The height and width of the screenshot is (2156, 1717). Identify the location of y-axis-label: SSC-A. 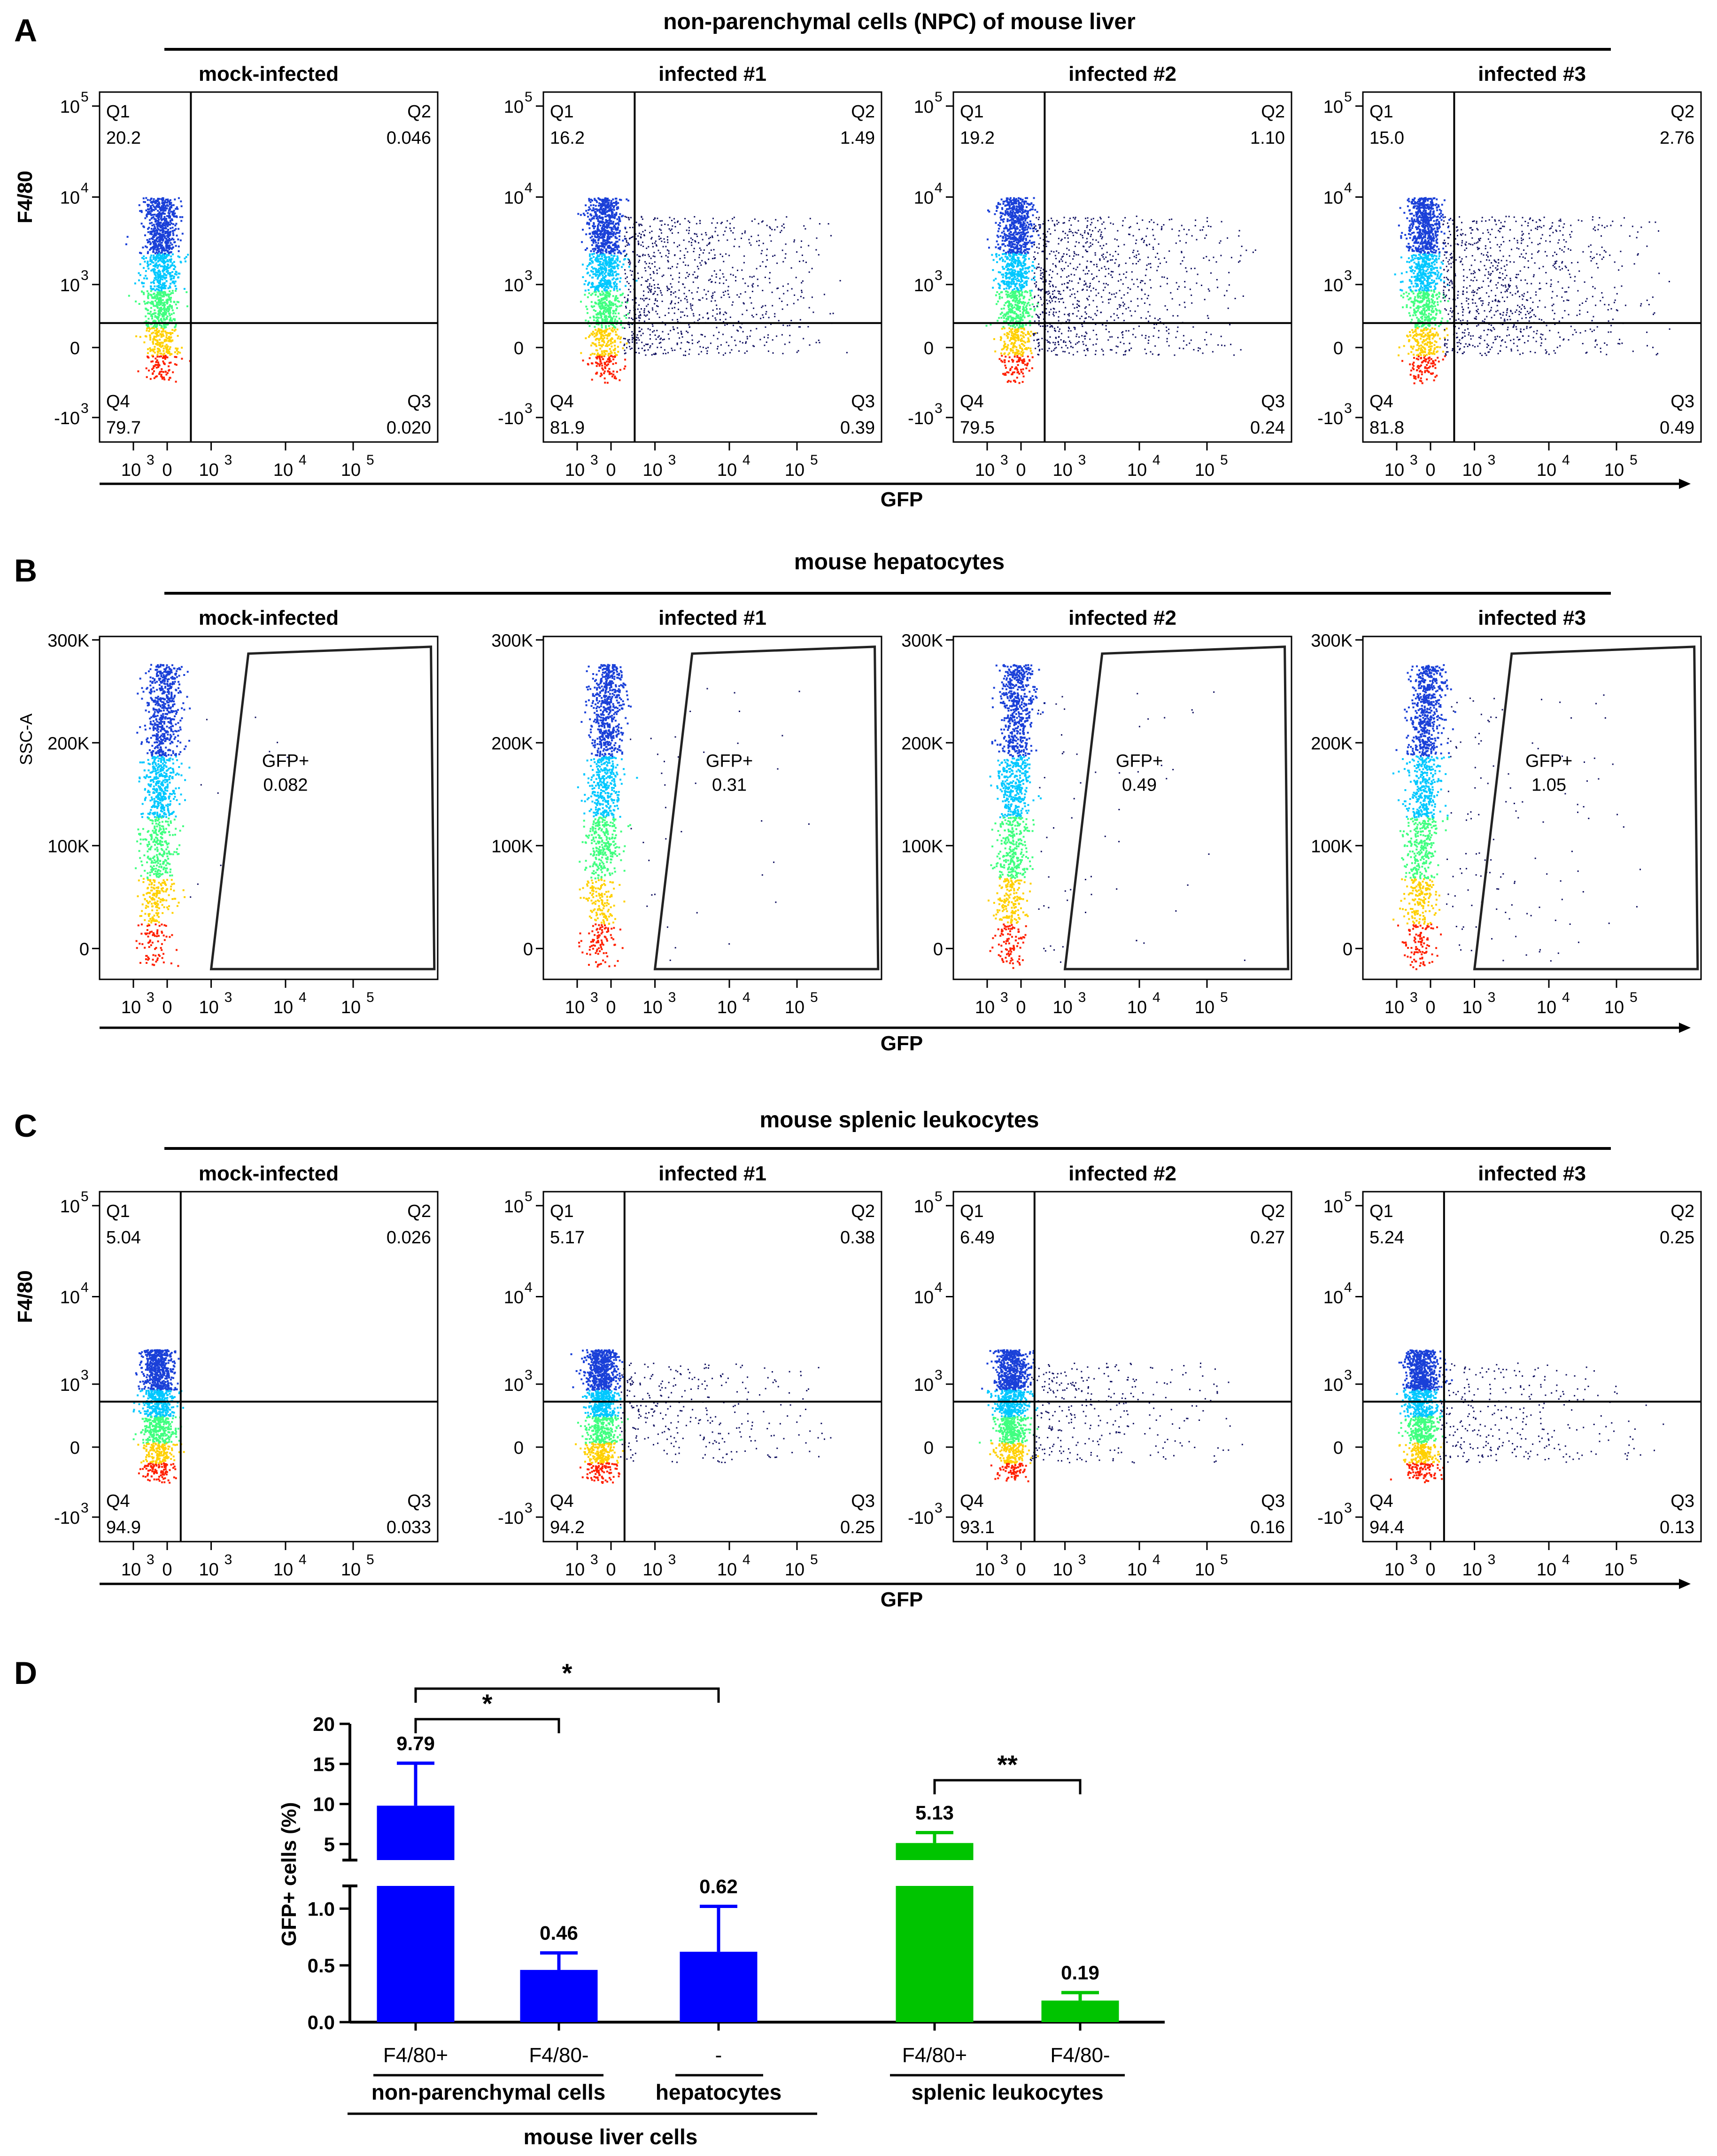
(26, 739).